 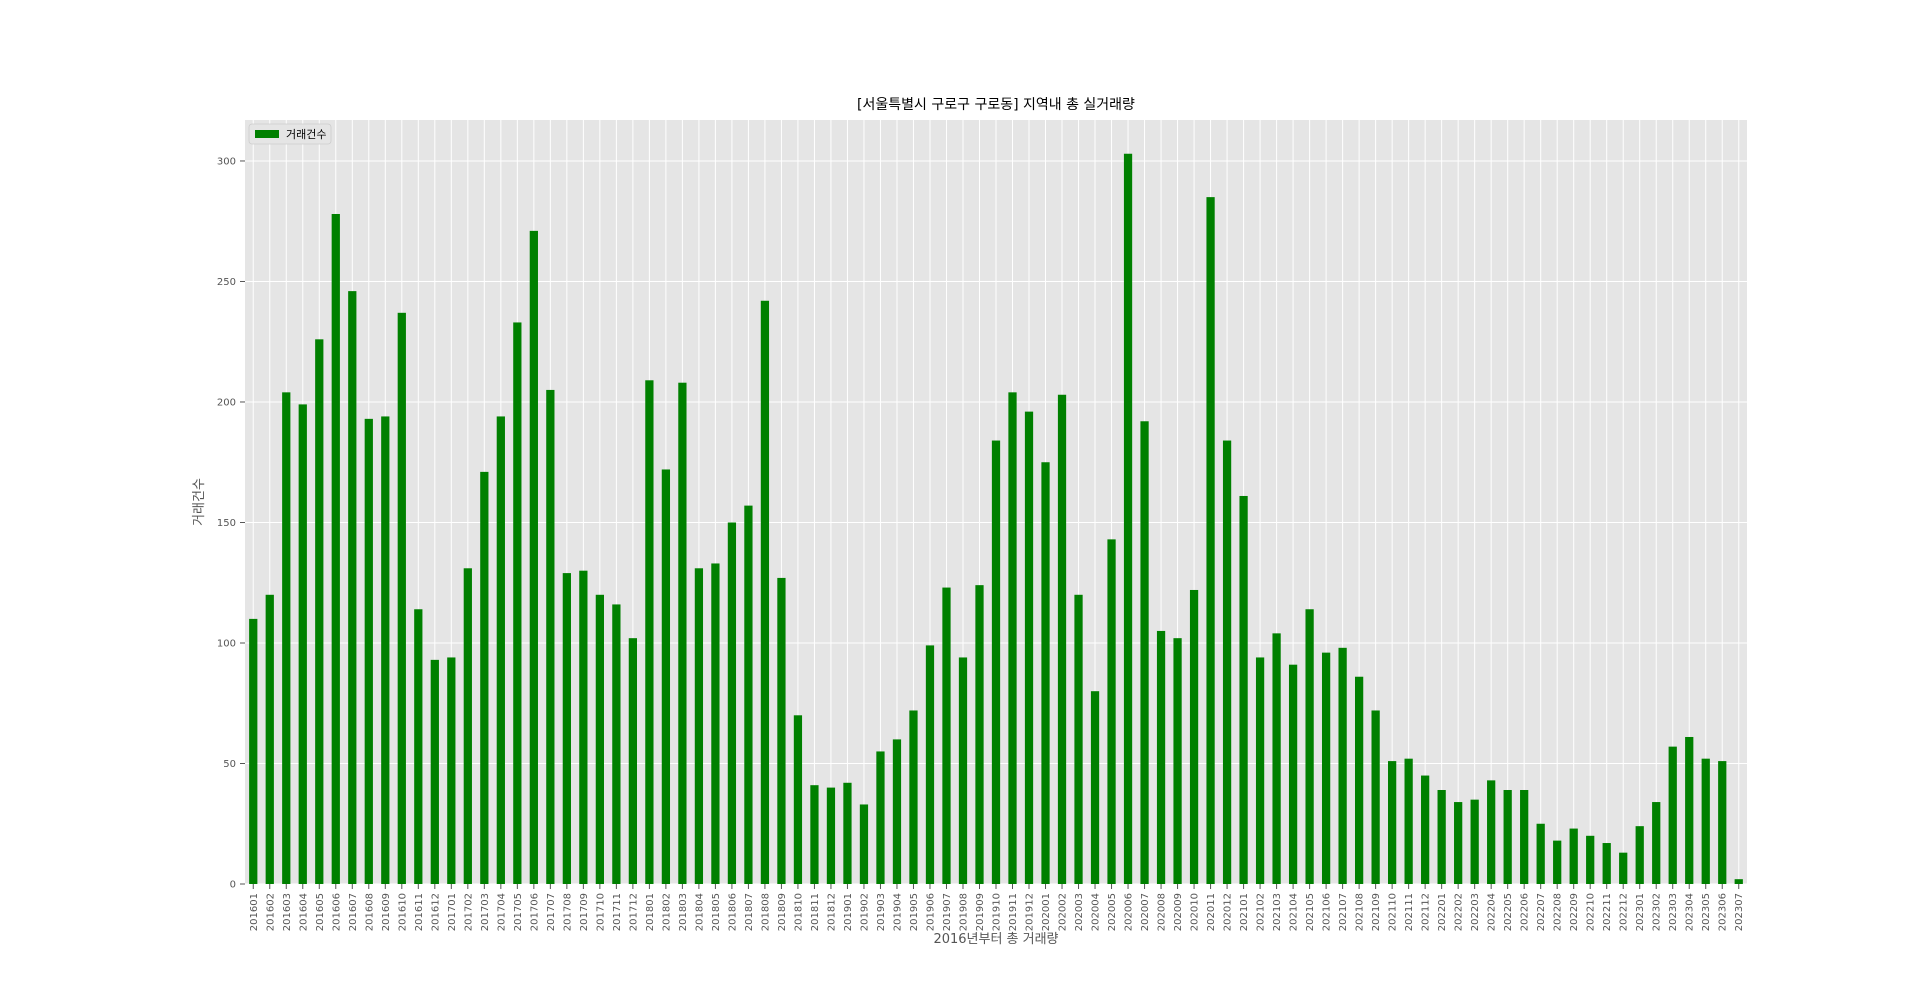 I want to click on x-tick-label: 202305, so click(x=1706, y=912).